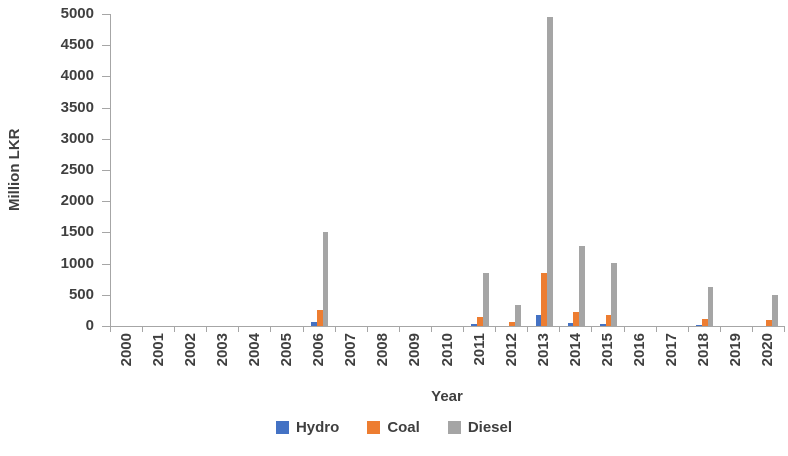 Image resolution: width=788 pixels, height=456 pixels. What do you see at coordinates (77, 45) in the screenshot?
I see `y-axis-tick-label: 4500` at bounding box center [77, 45].